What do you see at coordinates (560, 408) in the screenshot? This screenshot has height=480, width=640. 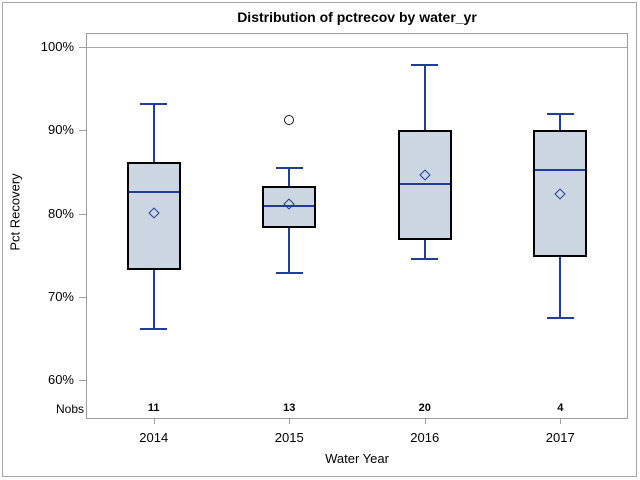 I see `nobs-value: 4` at bounding box center [560, 408].